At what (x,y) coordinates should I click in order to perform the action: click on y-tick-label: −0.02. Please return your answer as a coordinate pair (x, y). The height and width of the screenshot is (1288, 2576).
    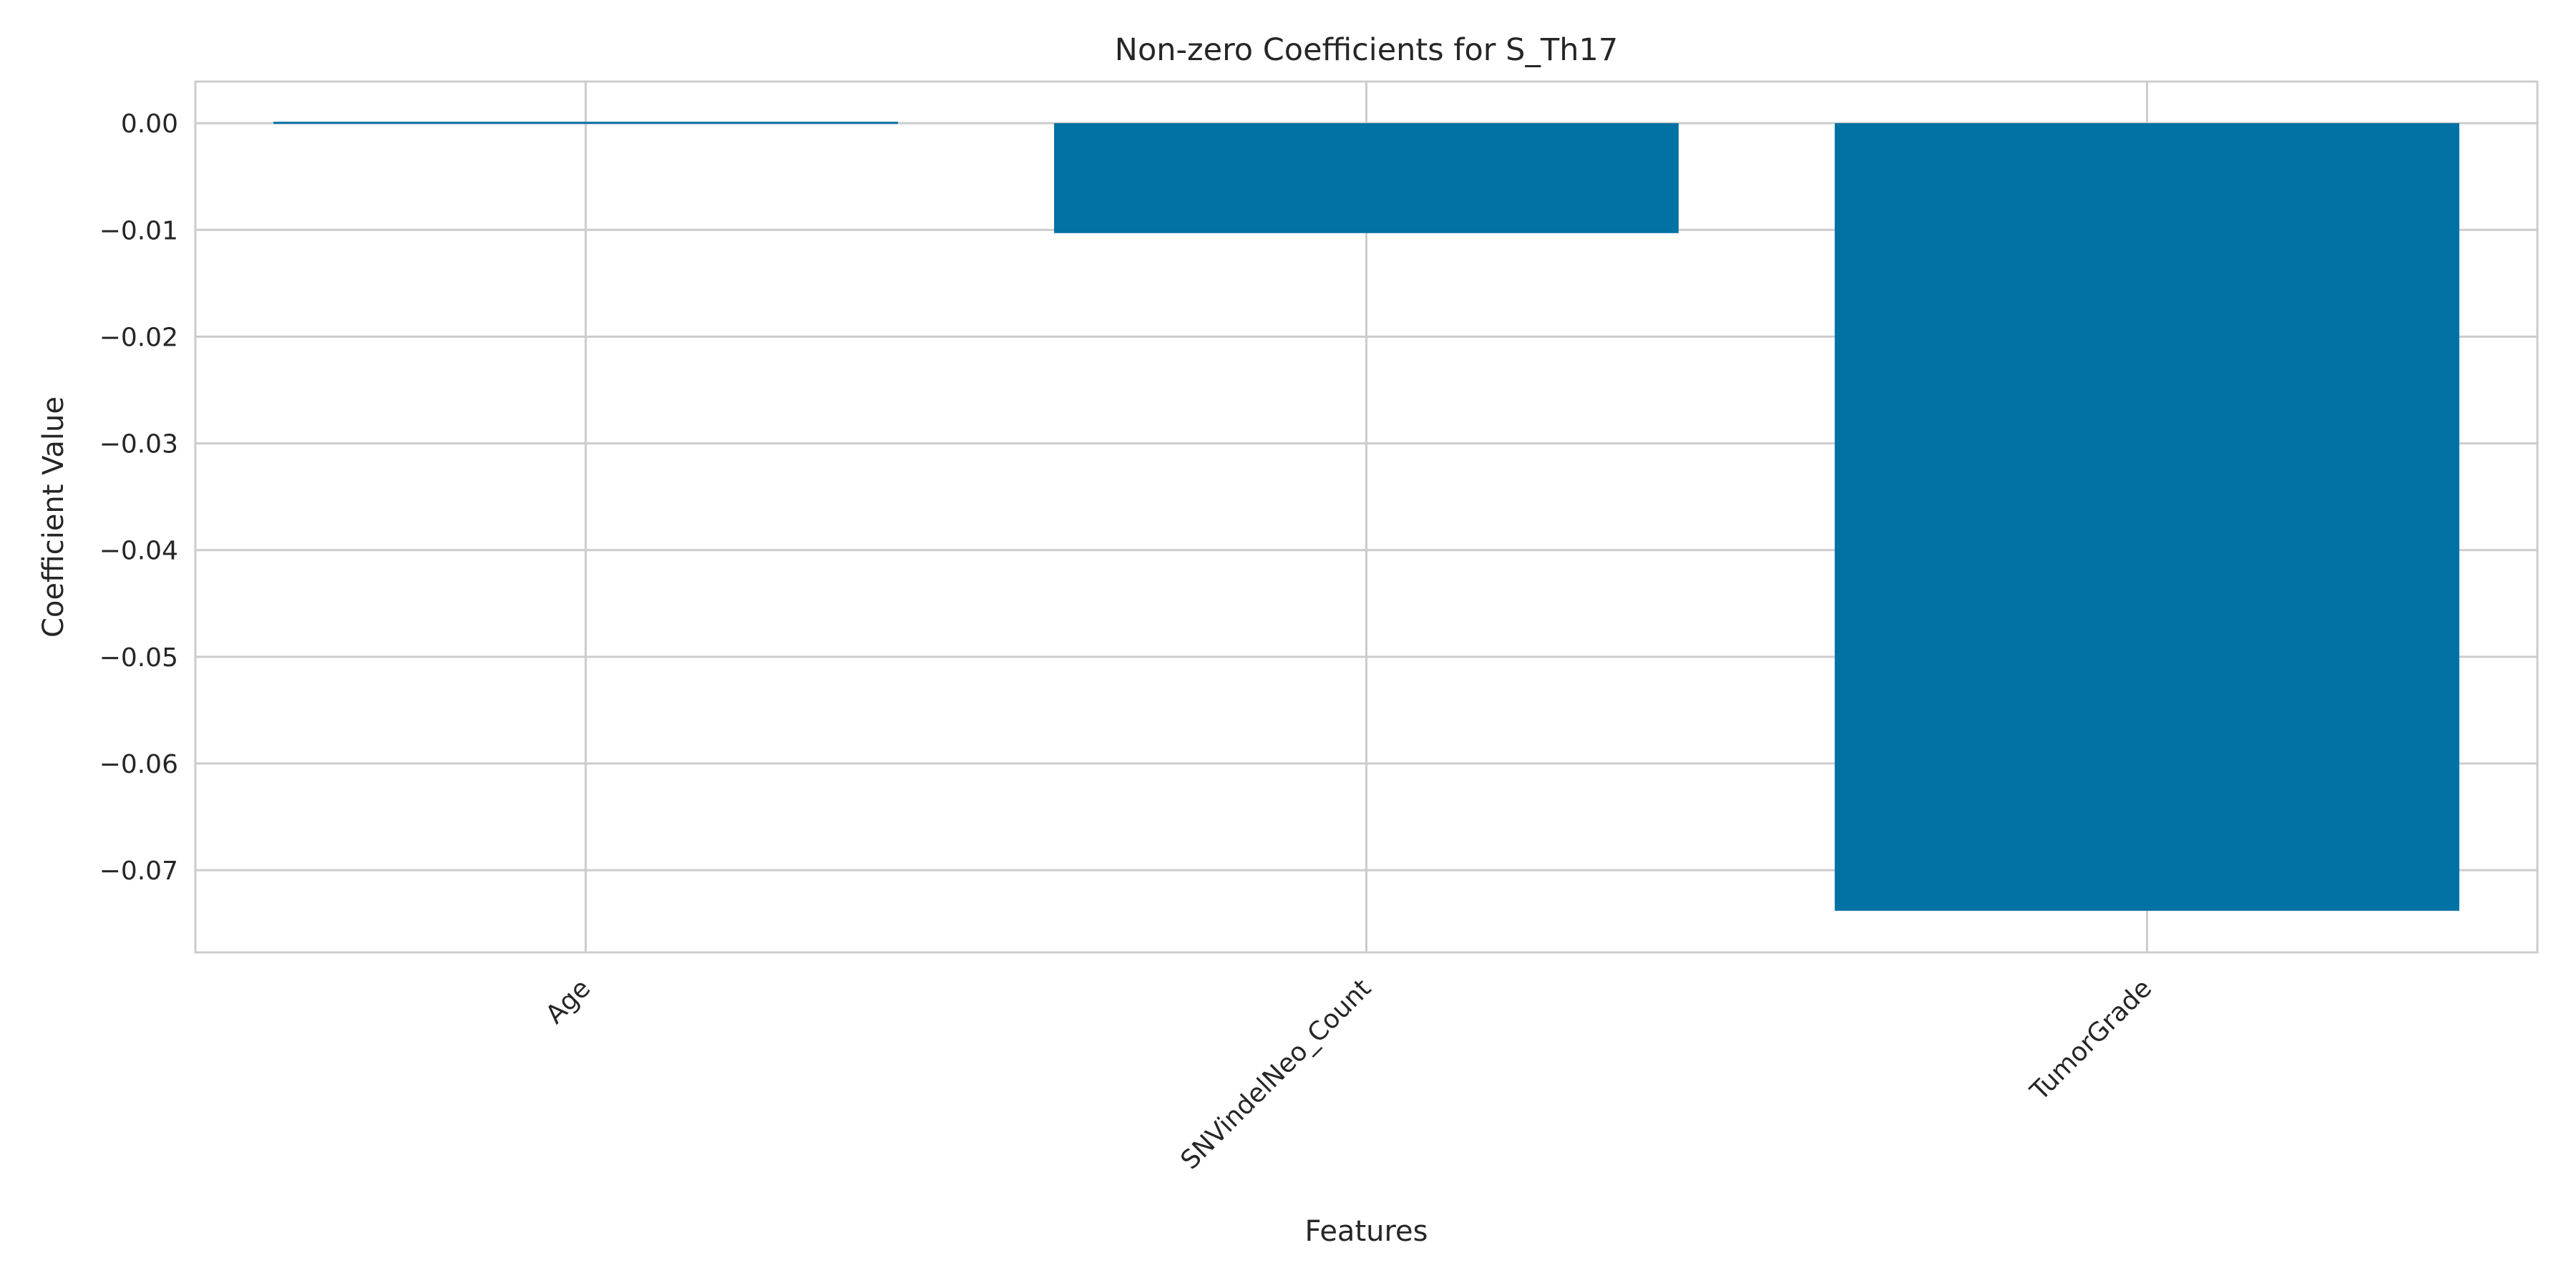
    Looking at the image, I should click on (138, 337).